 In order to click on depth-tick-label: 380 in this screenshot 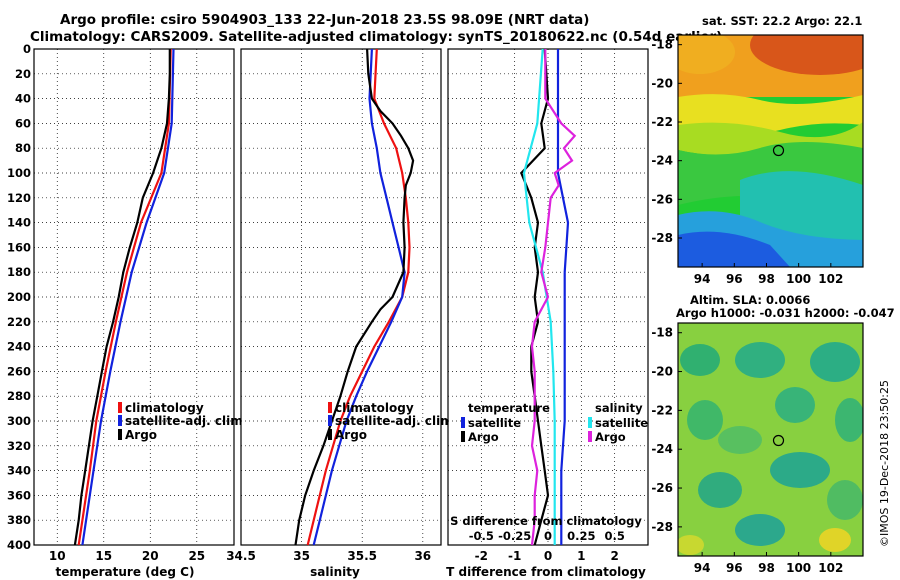, I will do `click(19, 520)`.